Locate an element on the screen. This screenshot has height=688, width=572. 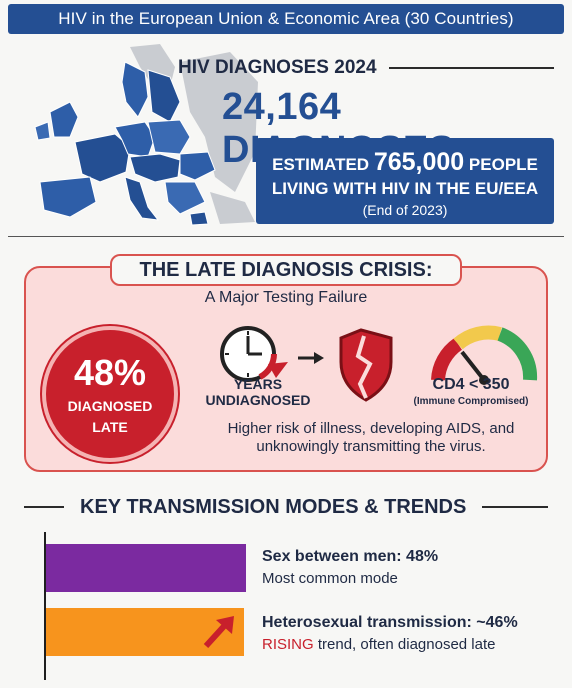
diagnoses-heading-row: HIV DIAGNOSES 2024 is located at coordinates (366, 68).